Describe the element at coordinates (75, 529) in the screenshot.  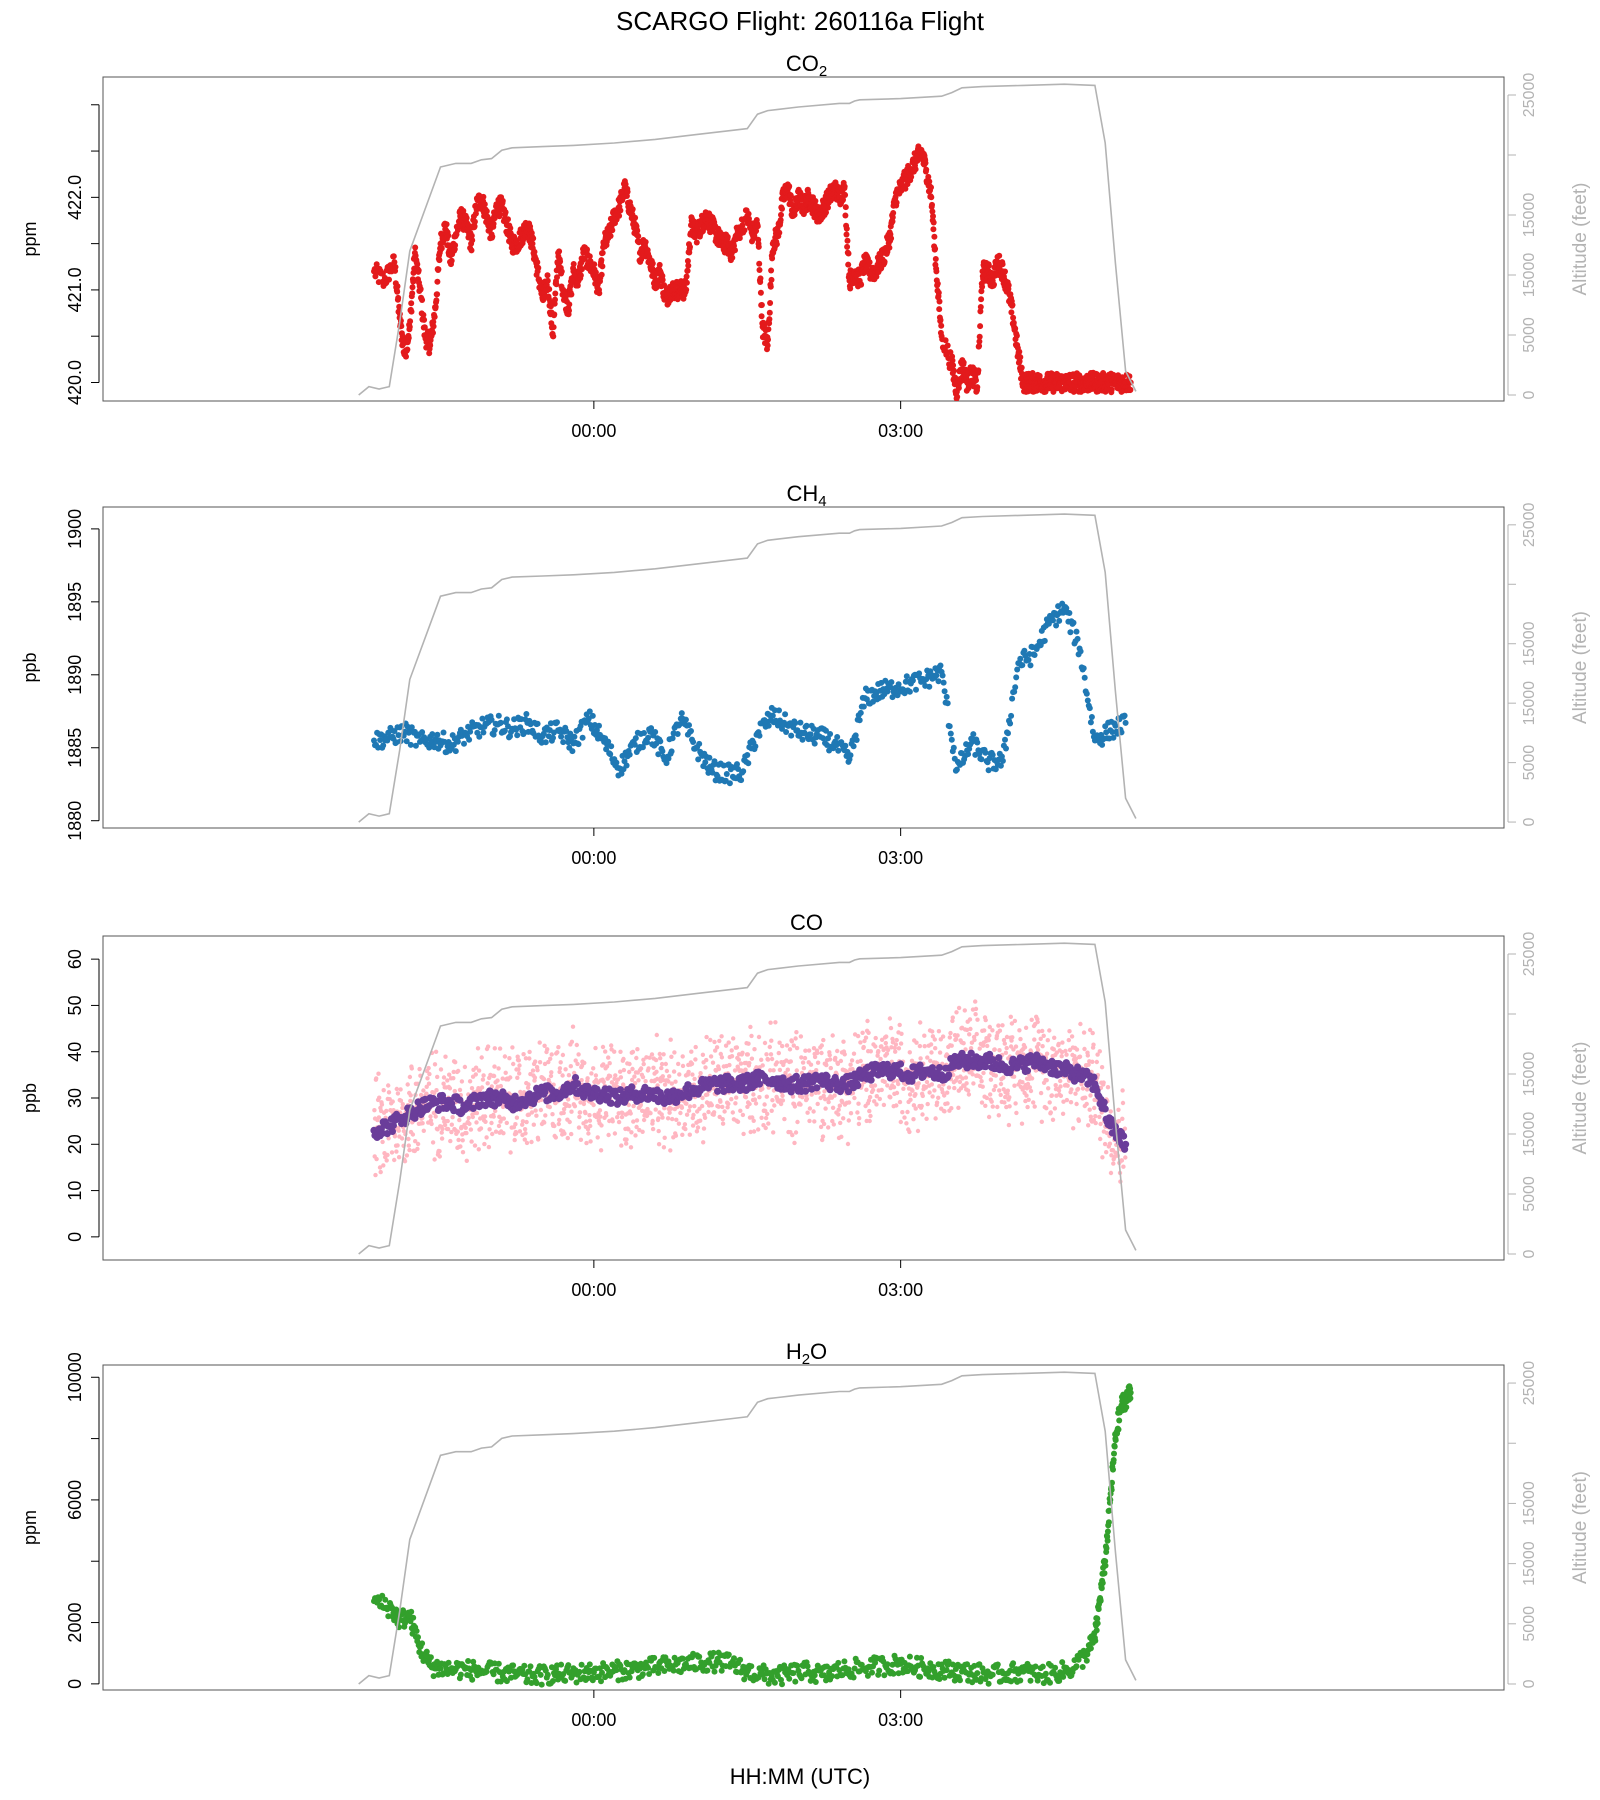
I see `y-tick-label: 1900` at that location.